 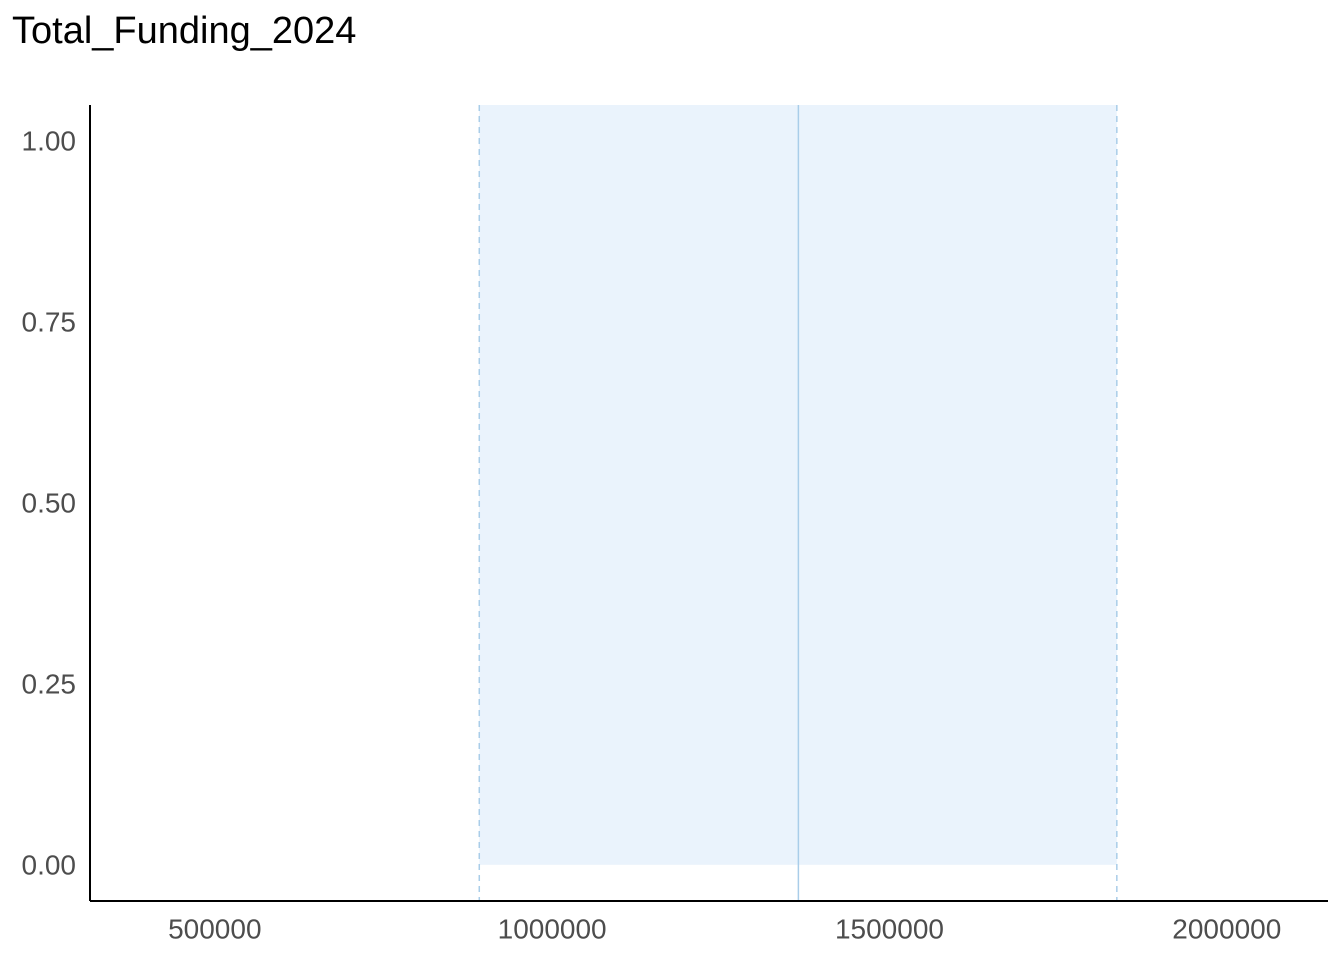 I want to click on y-axis-ticks: 0.00 0.25 0.50 0.75 1.00, so click(x=49, y=503).